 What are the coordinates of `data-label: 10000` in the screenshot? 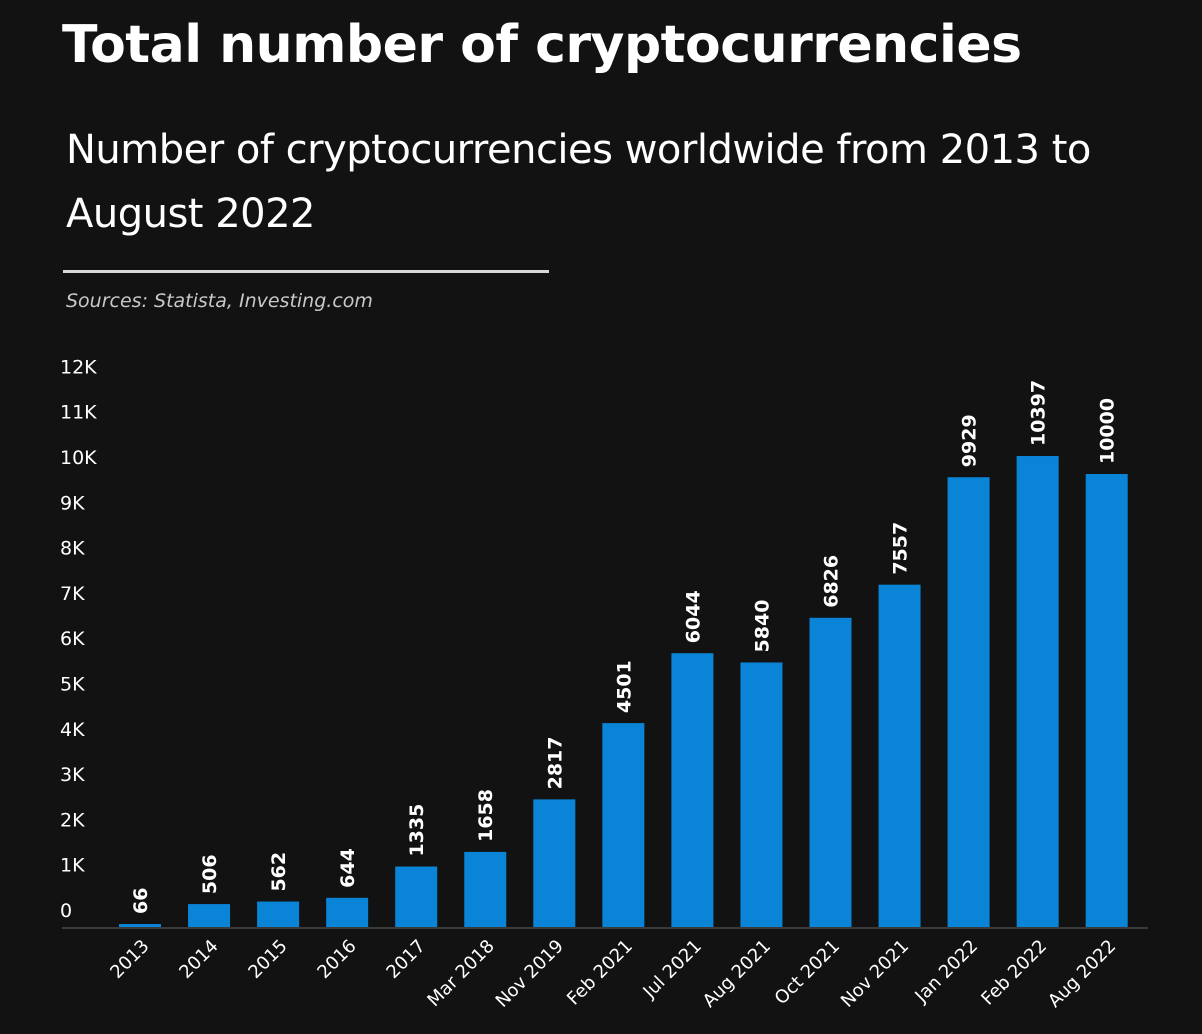 It's located at (1108, 431).